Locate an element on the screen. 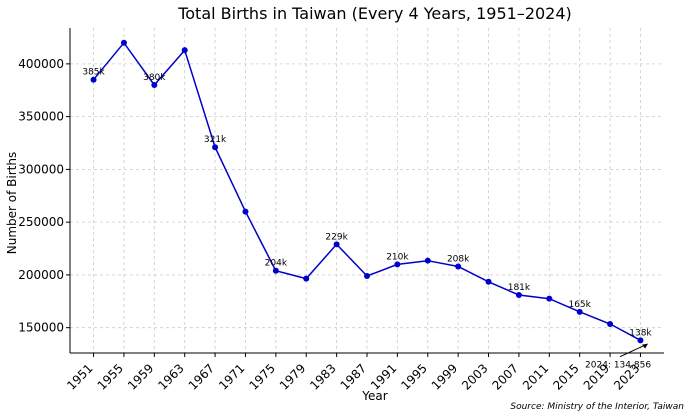 The height and width of the screenshot is (417, 690). x-tick-label: 1975 is located at coordinates (261, 376).